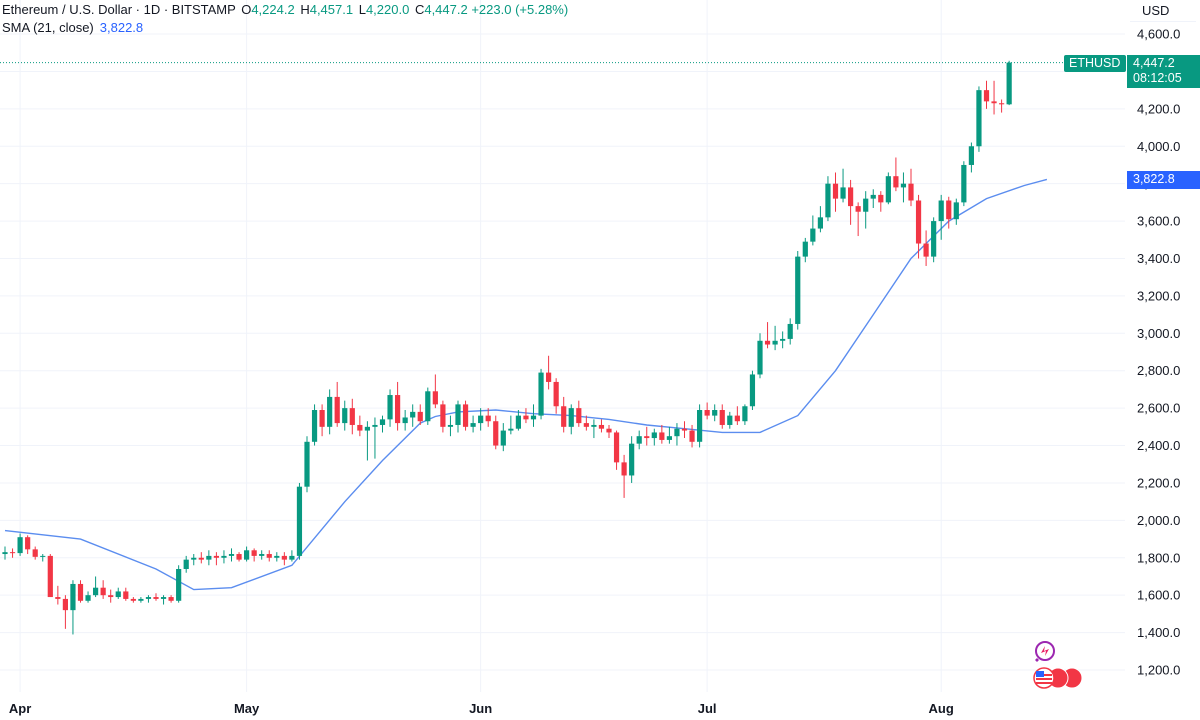 The height and width of the screenshot is (720, 1200). I want to click on high-label: H, so click(305, 9).